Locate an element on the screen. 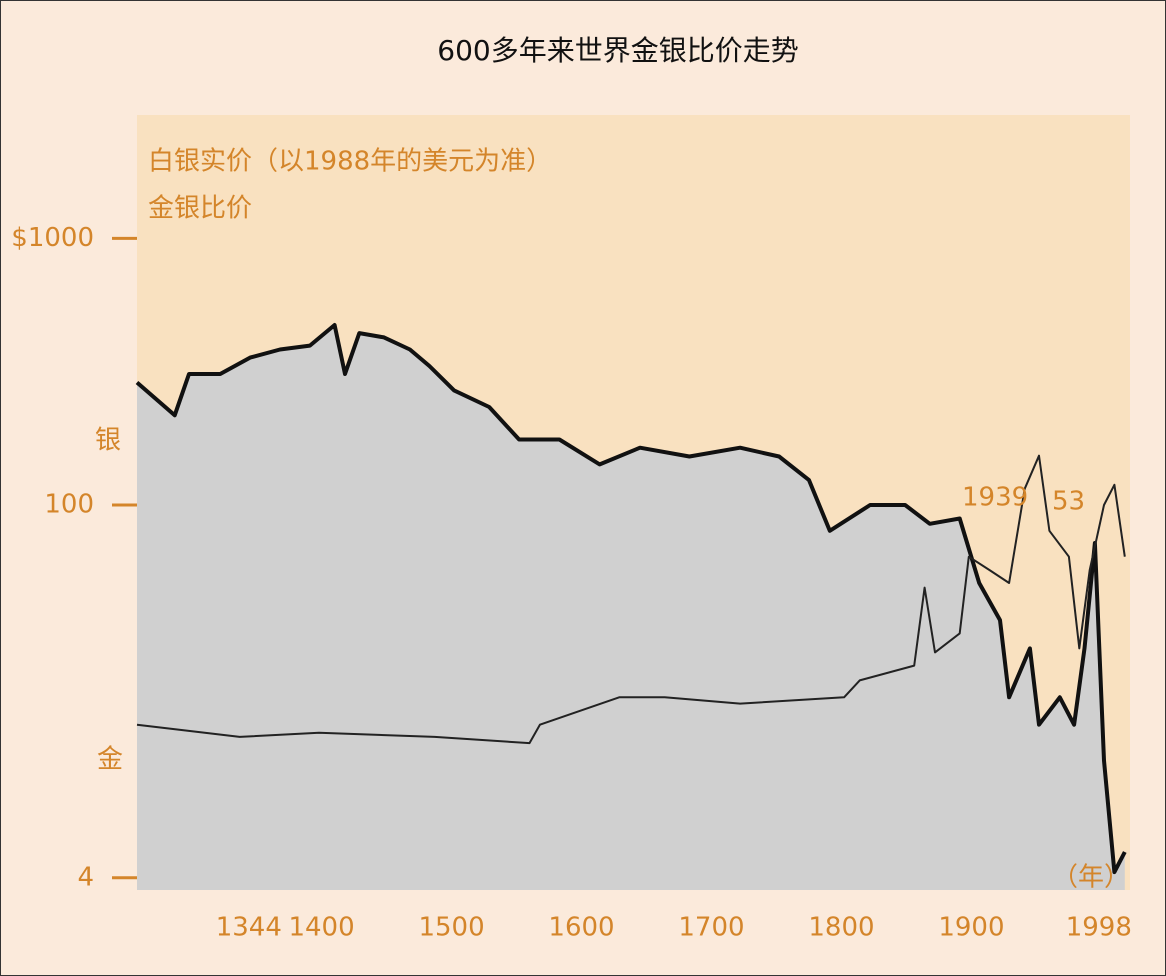 The image size is (1166, 976). x-tick-label: 1998 is located at coordinates (1099, 928).